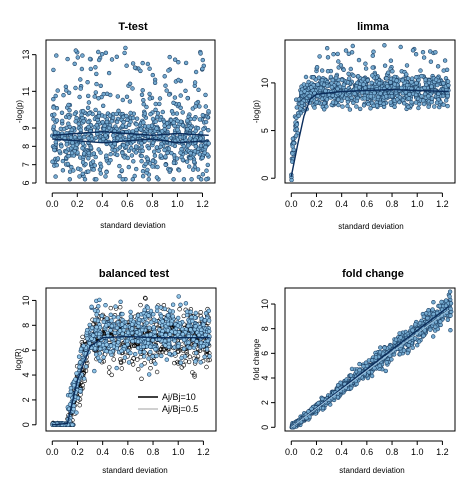 The width and height of the screenshot is (471, 486). What do you see at coordinates (265, 130) in the screenshot?
I see `y-tick-label: 5` at bounding box center [265, 130].